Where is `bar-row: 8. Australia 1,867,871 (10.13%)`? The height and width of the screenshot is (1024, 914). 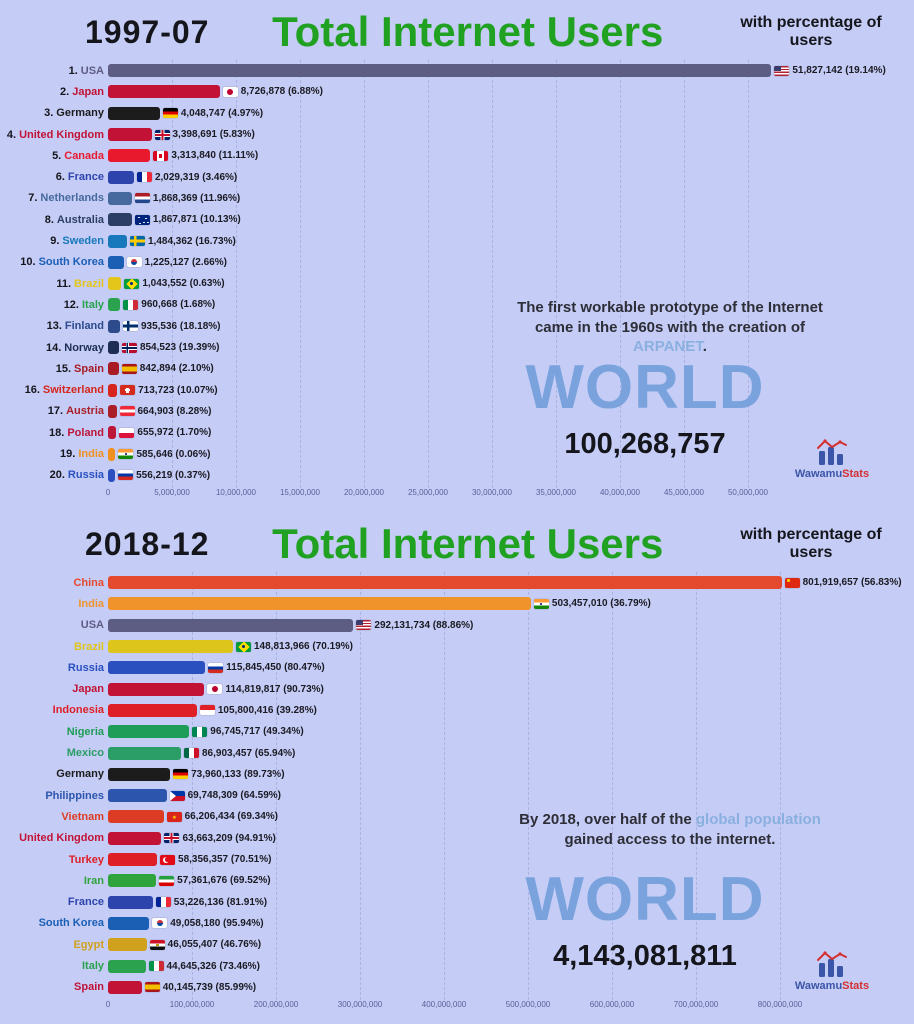
bar-row: 8. Australia 1,867,871 (10.13%) is located at coordinates (457, 219).